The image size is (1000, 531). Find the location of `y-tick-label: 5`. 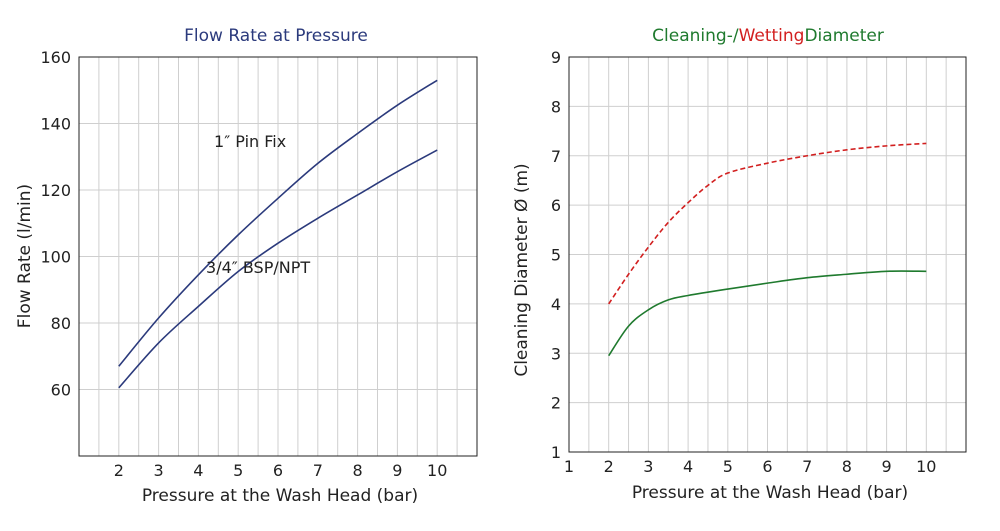

y-tick-label: 5 is located at coordinates (556, 255).